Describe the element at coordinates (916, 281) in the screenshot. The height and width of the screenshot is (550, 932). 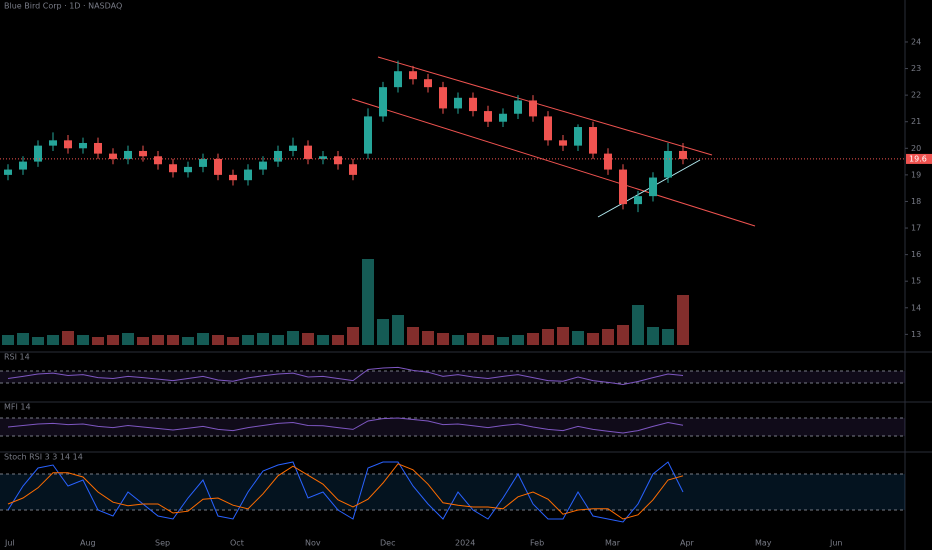
I see `y-tick-label: 15` at that location.